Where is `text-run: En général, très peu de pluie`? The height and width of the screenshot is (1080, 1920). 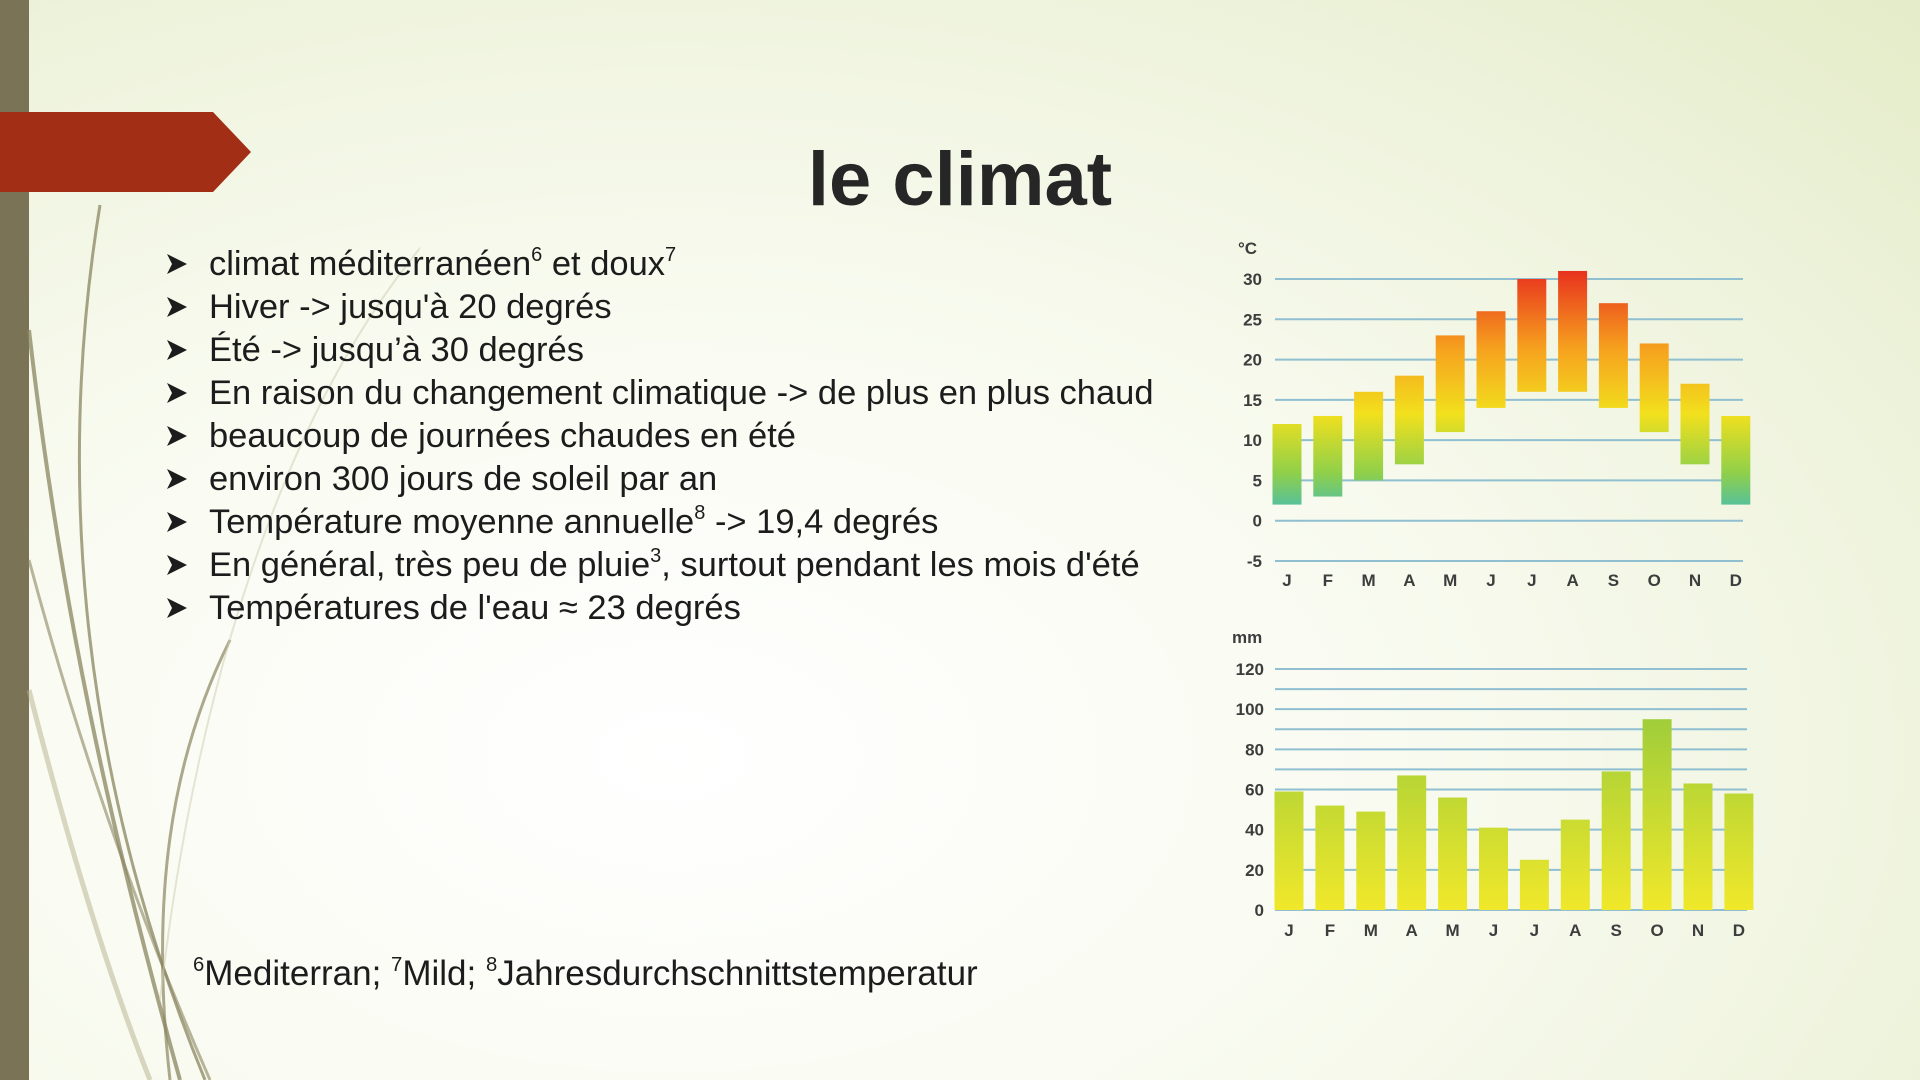 text-run: En général, très peu de pluie is located at coordinates (430, 565).